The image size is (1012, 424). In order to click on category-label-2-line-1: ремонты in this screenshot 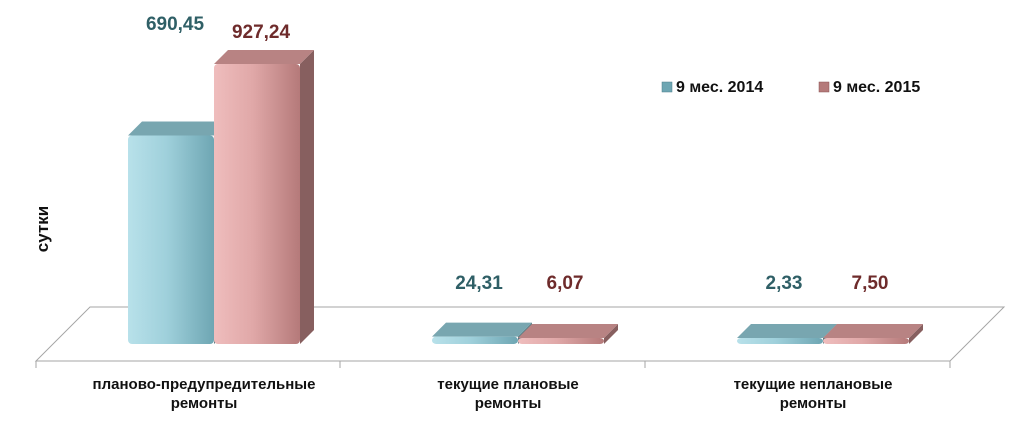, I will do `click(813, 403)`.